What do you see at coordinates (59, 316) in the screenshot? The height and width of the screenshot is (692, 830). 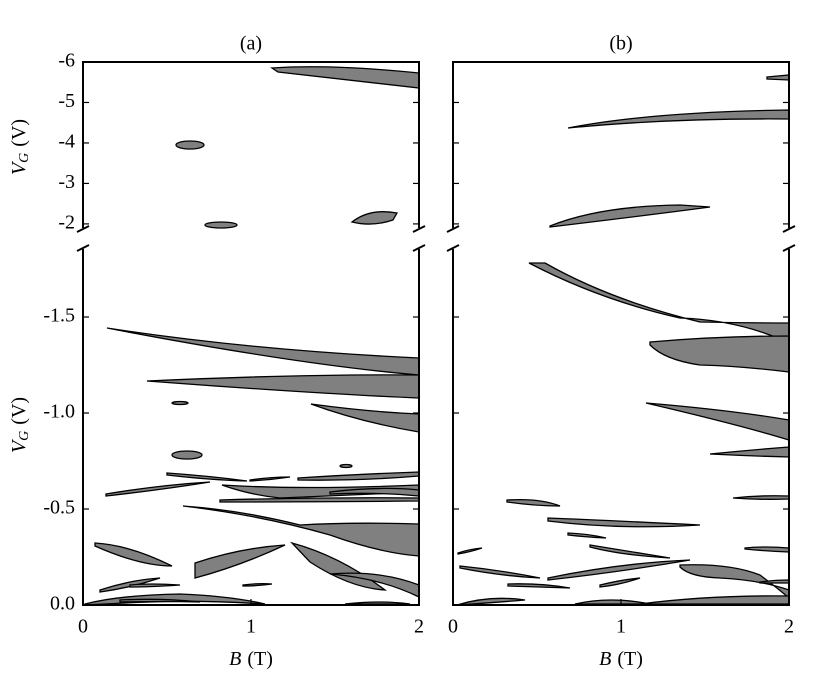 I see `y-tick-label: -1.5` at bounding box center [59, 316].